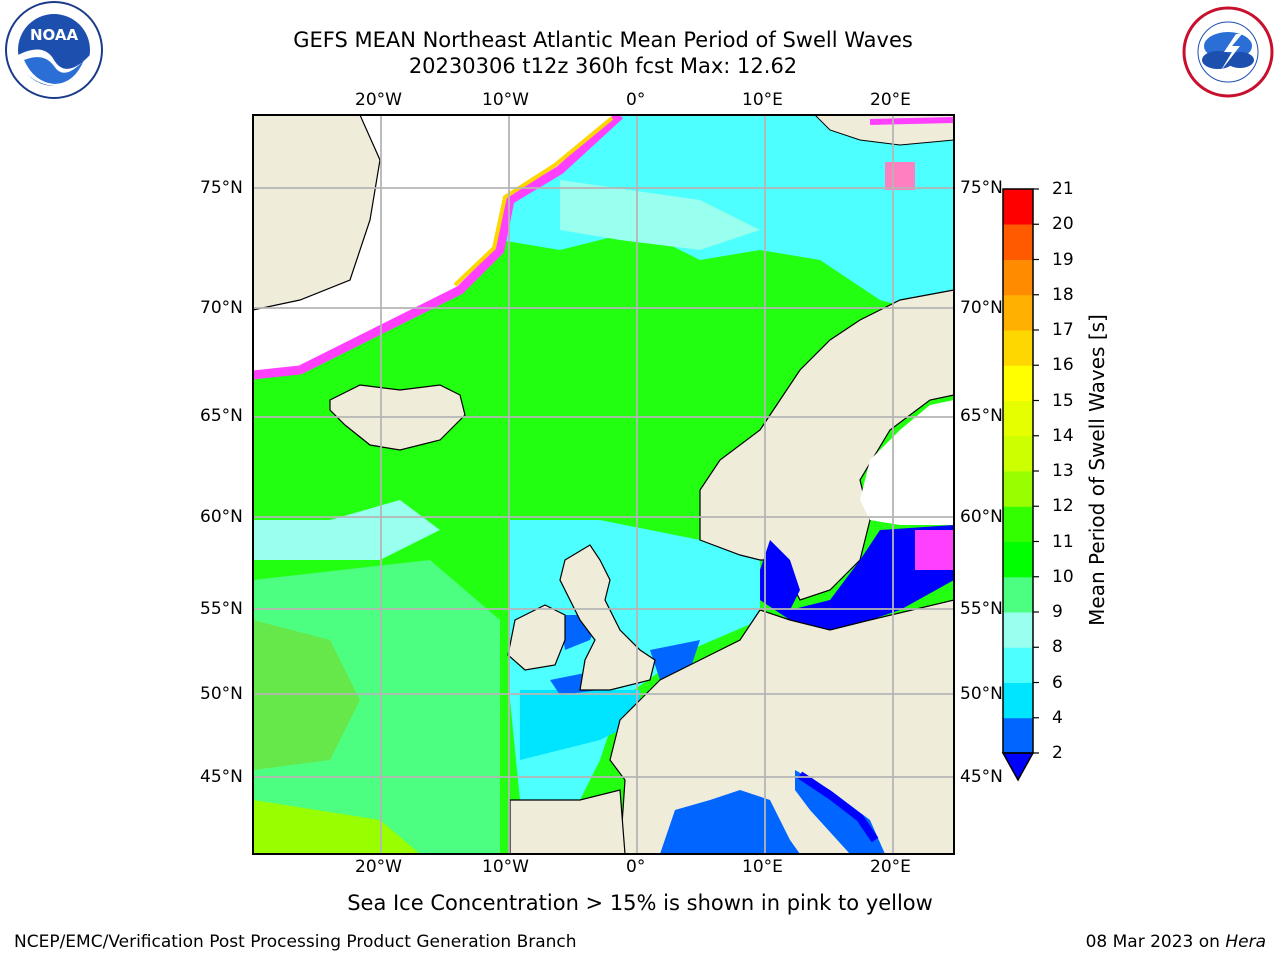  I want to click on chart-subtitle: 20230306 t12z 360h fcst Max: 12.62, so click(603, 66).